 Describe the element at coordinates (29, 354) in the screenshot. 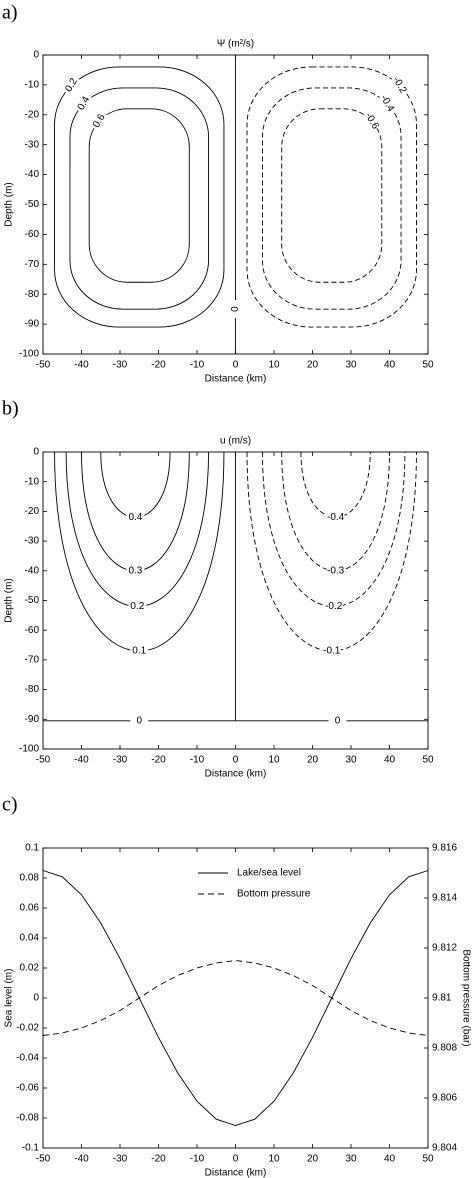

I see `y-tick-label: -100` at that location.